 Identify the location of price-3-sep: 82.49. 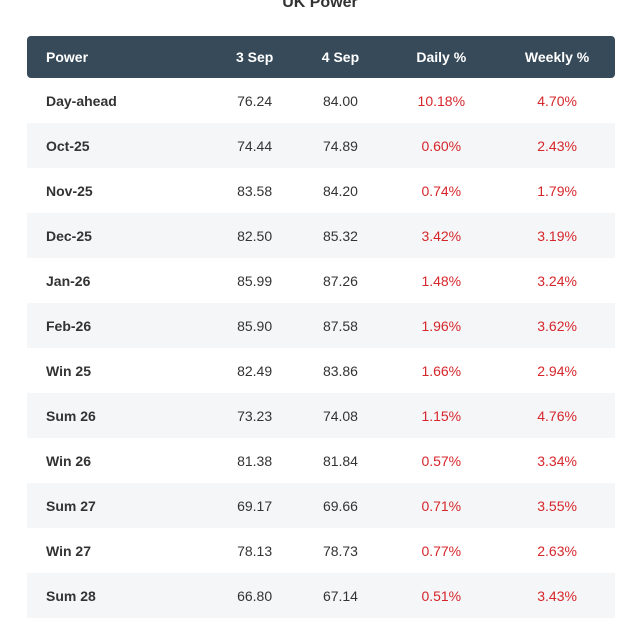
(255, 370).